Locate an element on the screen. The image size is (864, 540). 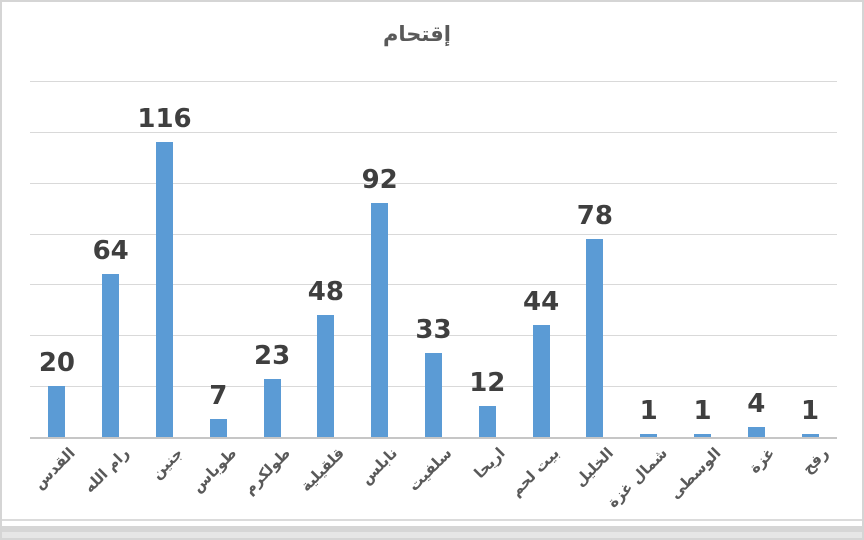
category-label: سلفيت is located at coordinates (430, 469).